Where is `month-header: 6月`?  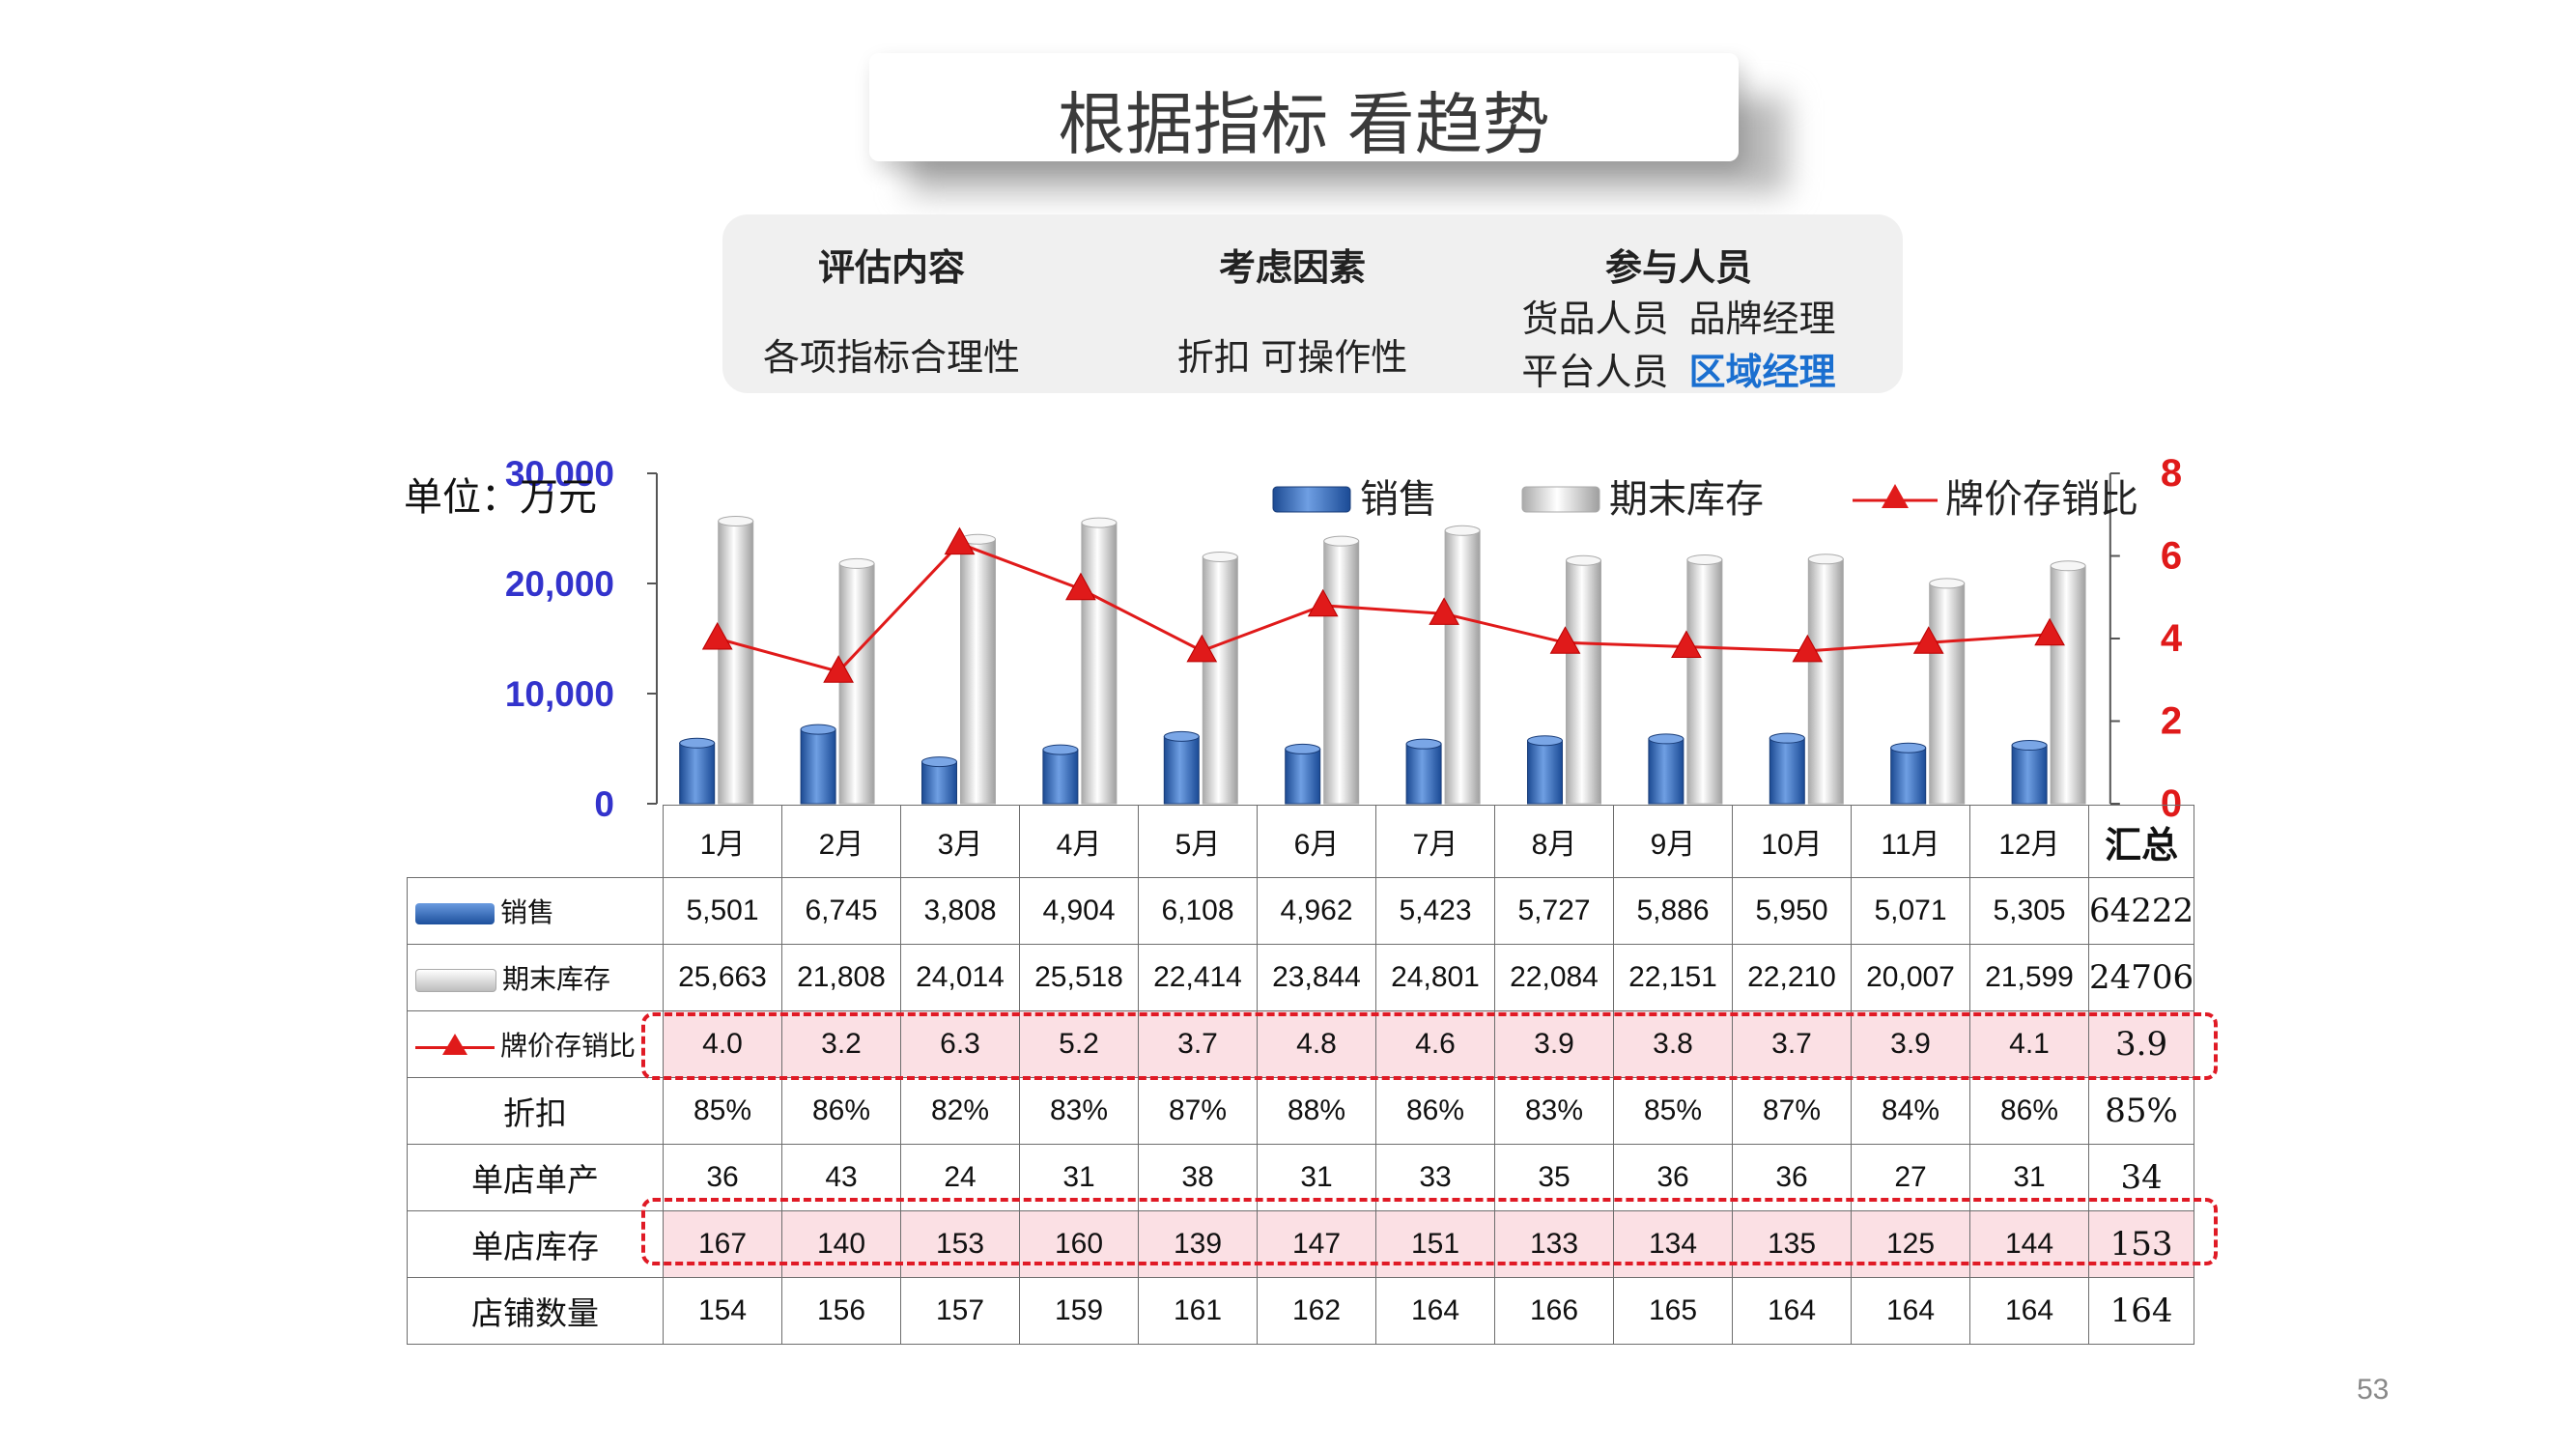 month-header: 6月 is located at coordinates (1316, 841).